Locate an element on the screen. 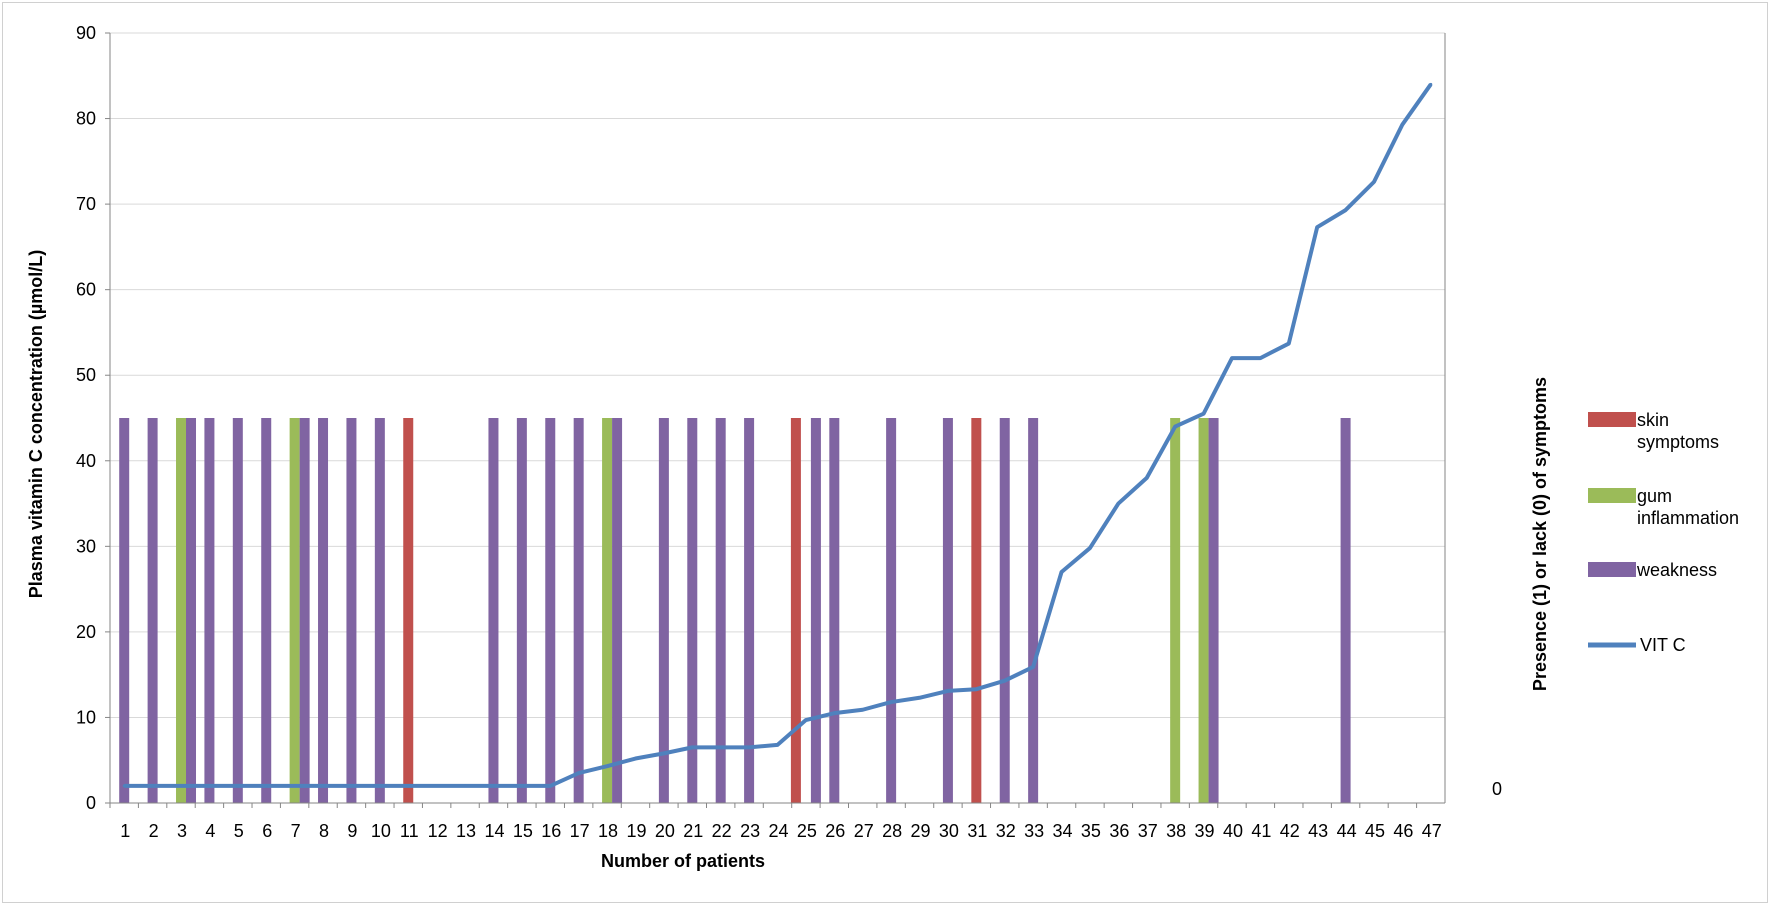 The height and width of the screenshot is (907, 1772). x-tick-label-33: 33 is located at coordinates (1034, 831).